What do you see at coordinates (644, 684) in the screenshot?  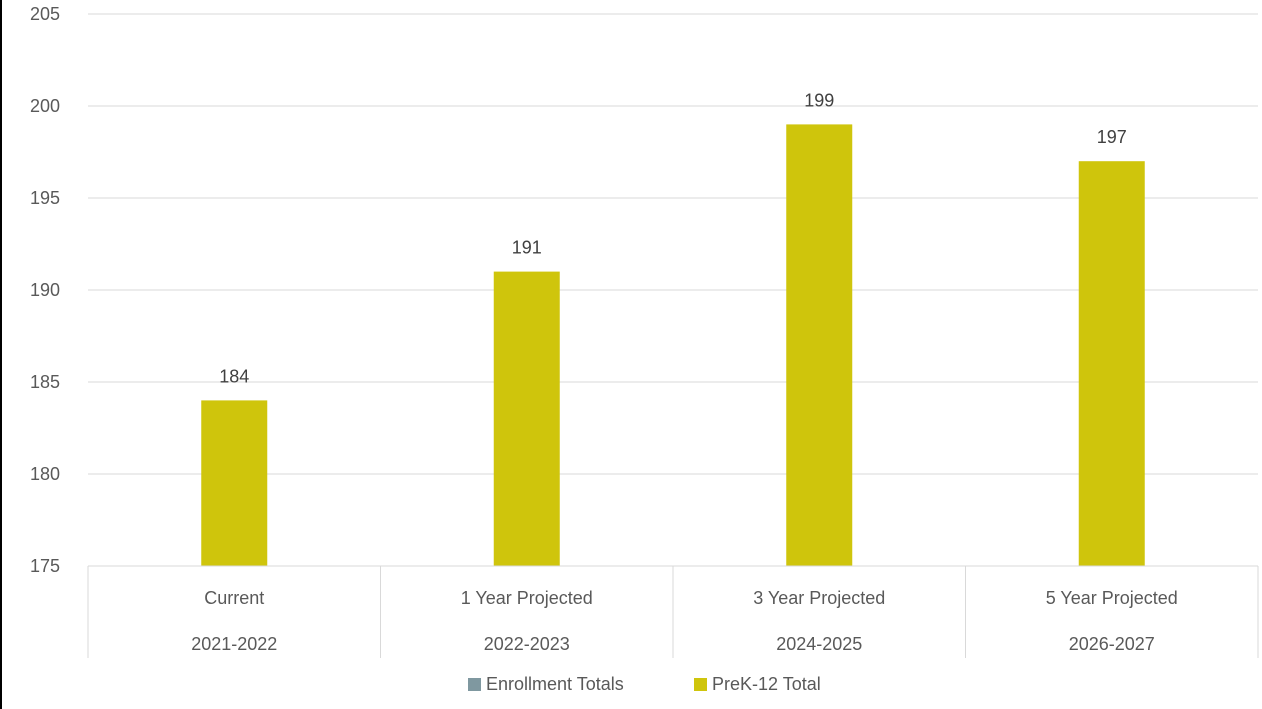 I see `legend: Enrollment Totals PreK-12 Total` at bounding box center [644, 684].